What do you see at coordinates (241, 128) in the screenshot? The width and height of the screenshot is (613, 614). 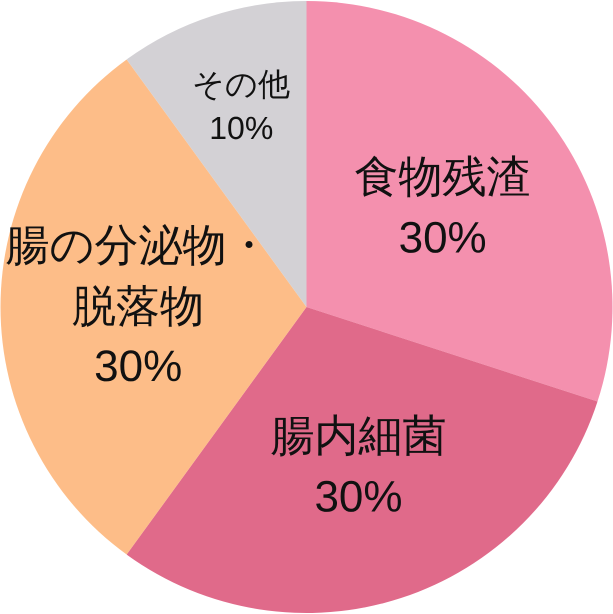 I see `data-label: 10%` at bounding box center [241, 128].